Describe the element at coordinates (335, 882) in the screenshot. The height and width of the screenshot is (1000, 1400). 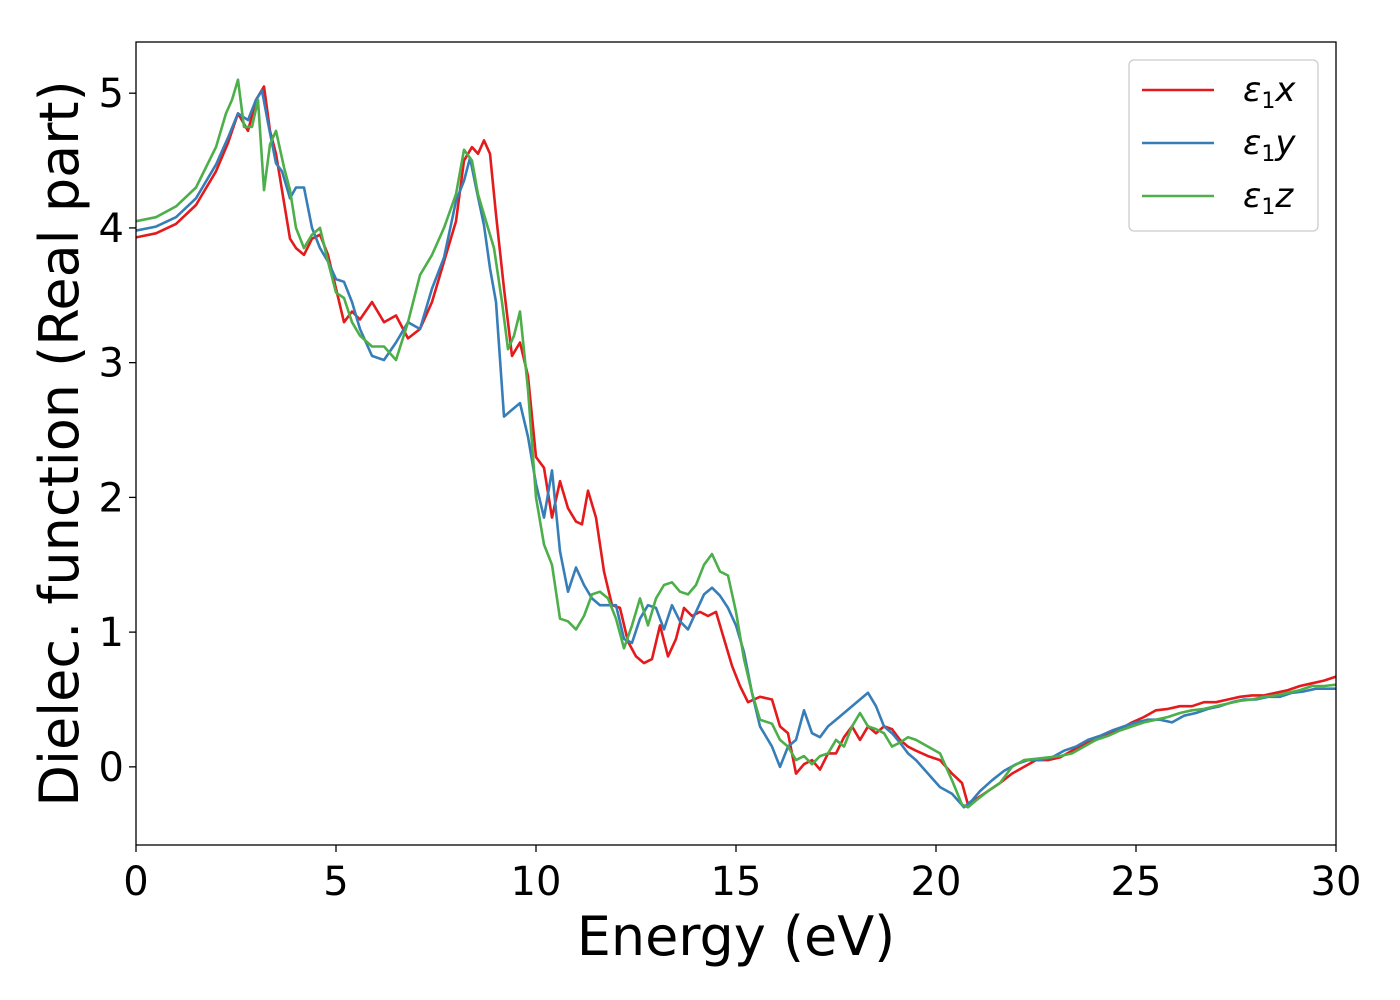
I see `x-tick-label: 5` at that location.